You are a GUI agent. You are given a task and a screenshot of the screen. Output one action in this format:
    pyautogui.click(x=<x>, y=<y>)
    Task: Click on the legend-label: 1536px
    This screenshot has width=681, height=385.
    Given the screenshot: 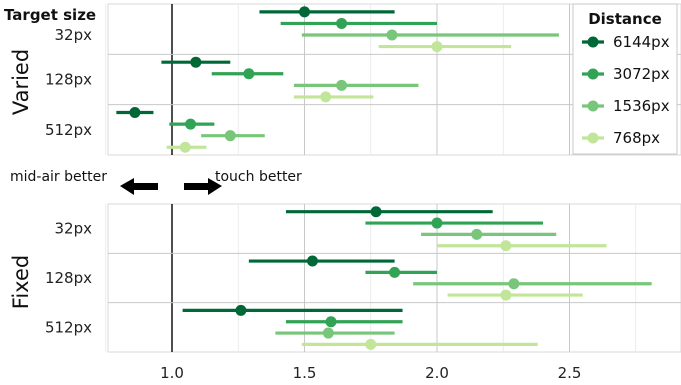 What is the action you would take?
    pyautogui.click(x=641, y=106)
    